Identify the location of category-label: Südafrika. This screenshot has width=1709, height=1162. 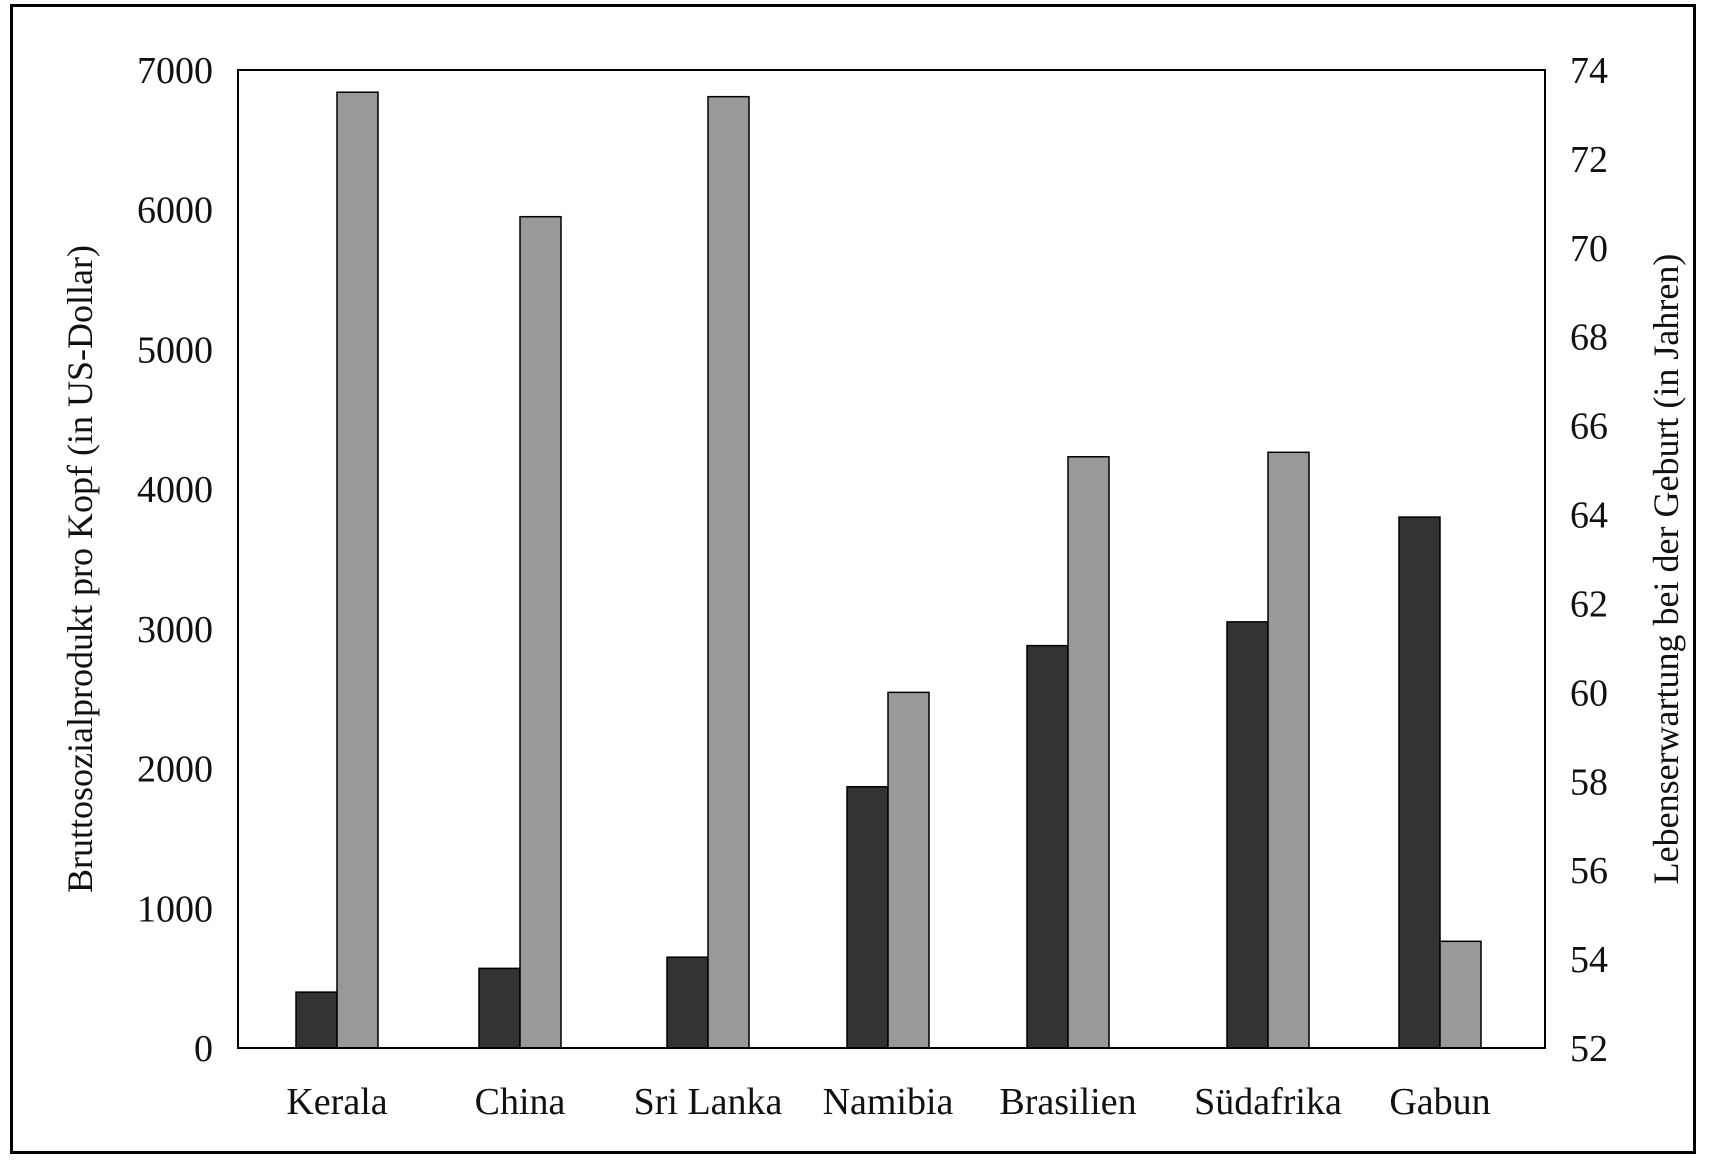
(1268, 1102).